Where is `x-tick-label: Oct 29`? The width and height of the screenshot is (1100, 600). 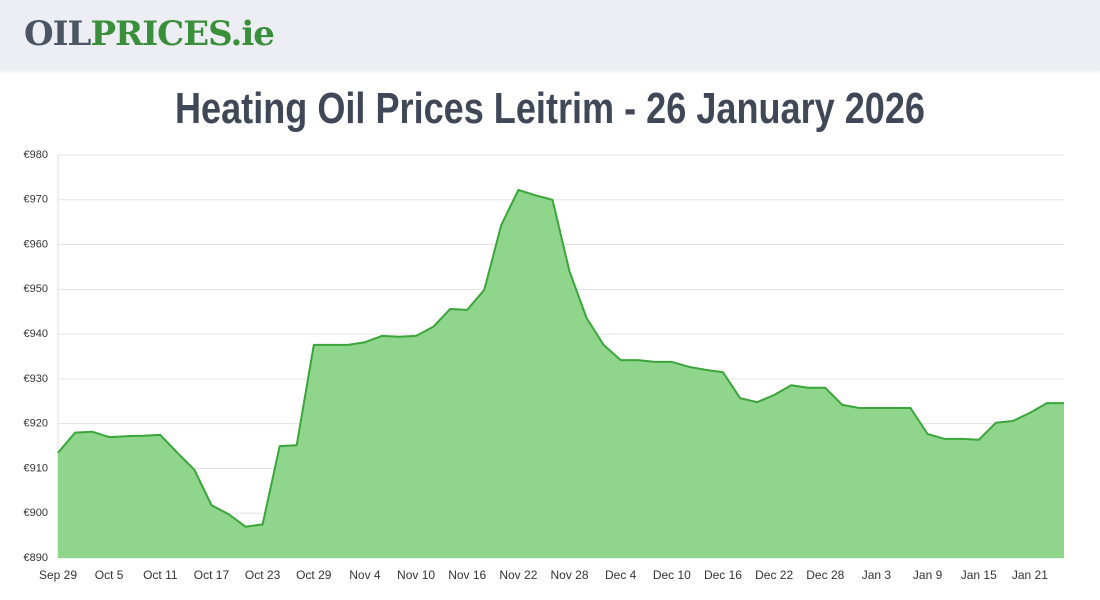
x-tick-label: Oct 29 is located at coordinates (314, 575).